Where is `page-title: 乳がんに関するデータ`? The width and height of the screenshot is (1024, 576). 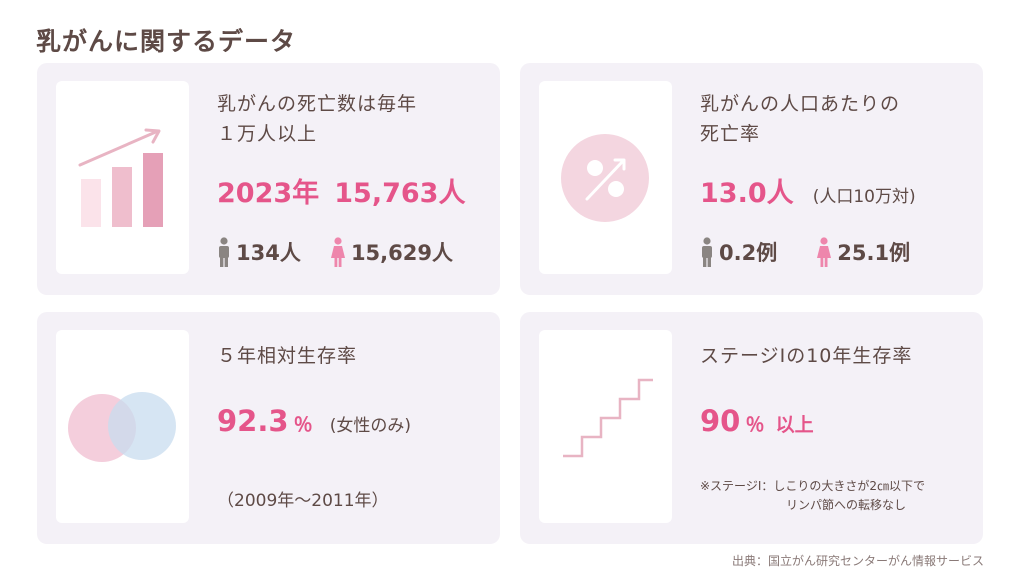
page-title: 乳がんに関するデータ is located at coordinates (166, 41).